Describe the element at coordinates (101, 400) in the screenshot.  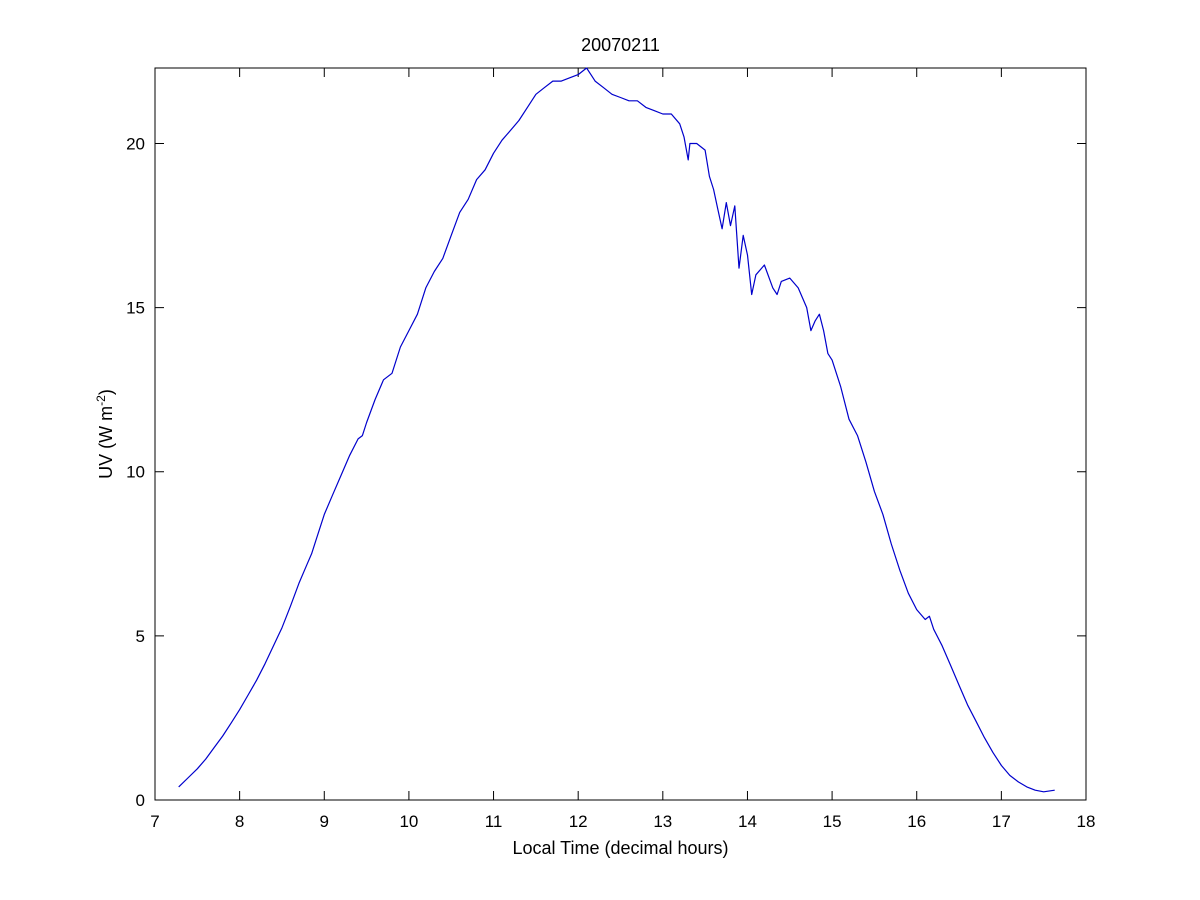
I see `y-axis-label-superscript: -2` at that location.